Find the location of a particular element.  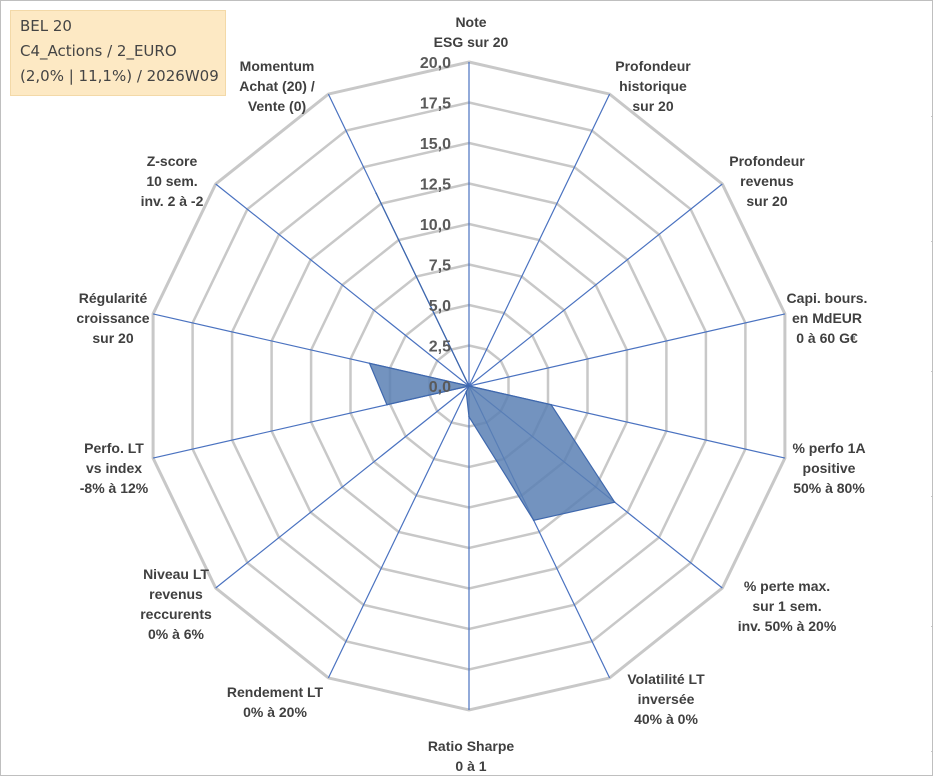

category-label-line: Perfo. LT is located at coordinates (114, 448).